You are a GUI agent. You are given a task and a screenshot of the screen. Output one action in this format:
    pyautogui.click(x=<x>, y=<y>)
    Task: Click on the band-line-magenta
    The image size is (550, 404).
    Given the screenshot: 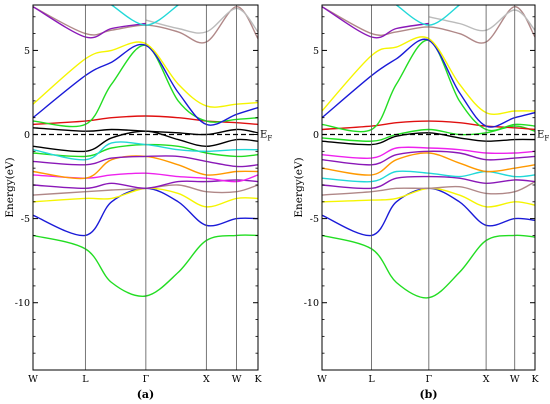 What is the action you would take?
    pyautogui.click(x=428, y=152)
    